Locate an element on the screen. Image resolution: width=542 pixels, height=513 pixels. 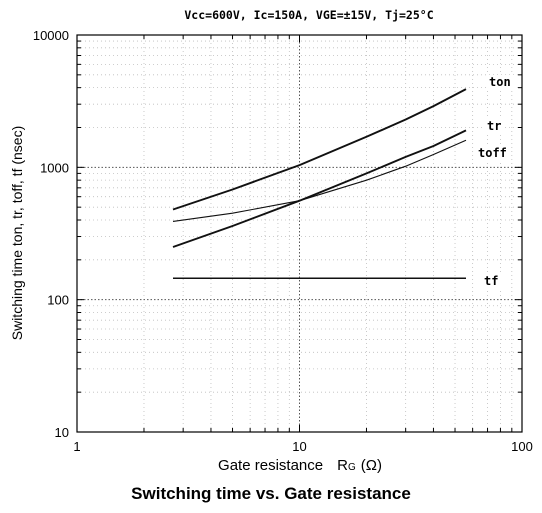
x-axis-symbol-sub: G is located at coordinates (352, 467).